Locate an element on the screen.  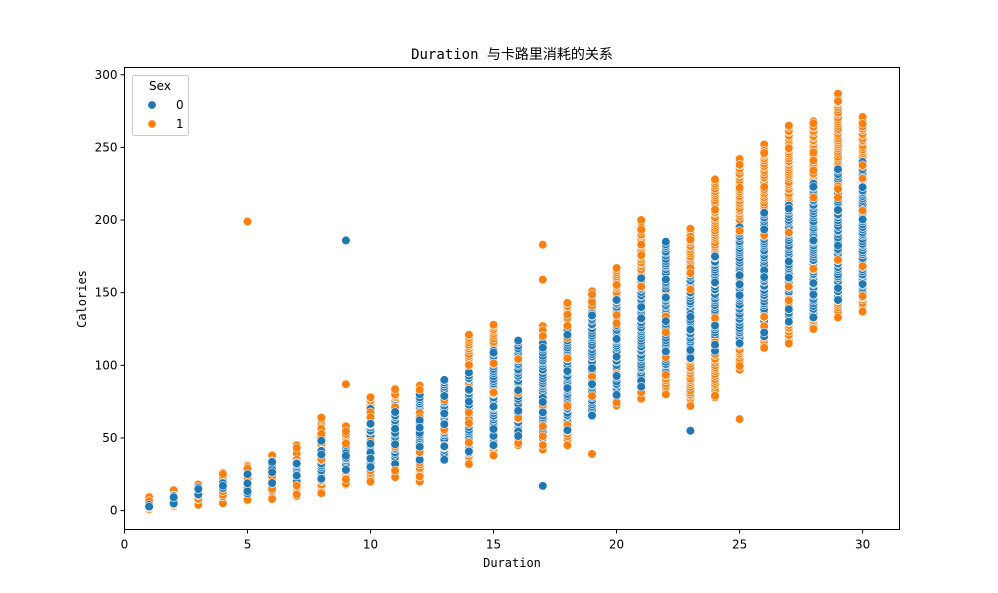
y-axis-label: Calories is located at coordinates (82, 299).